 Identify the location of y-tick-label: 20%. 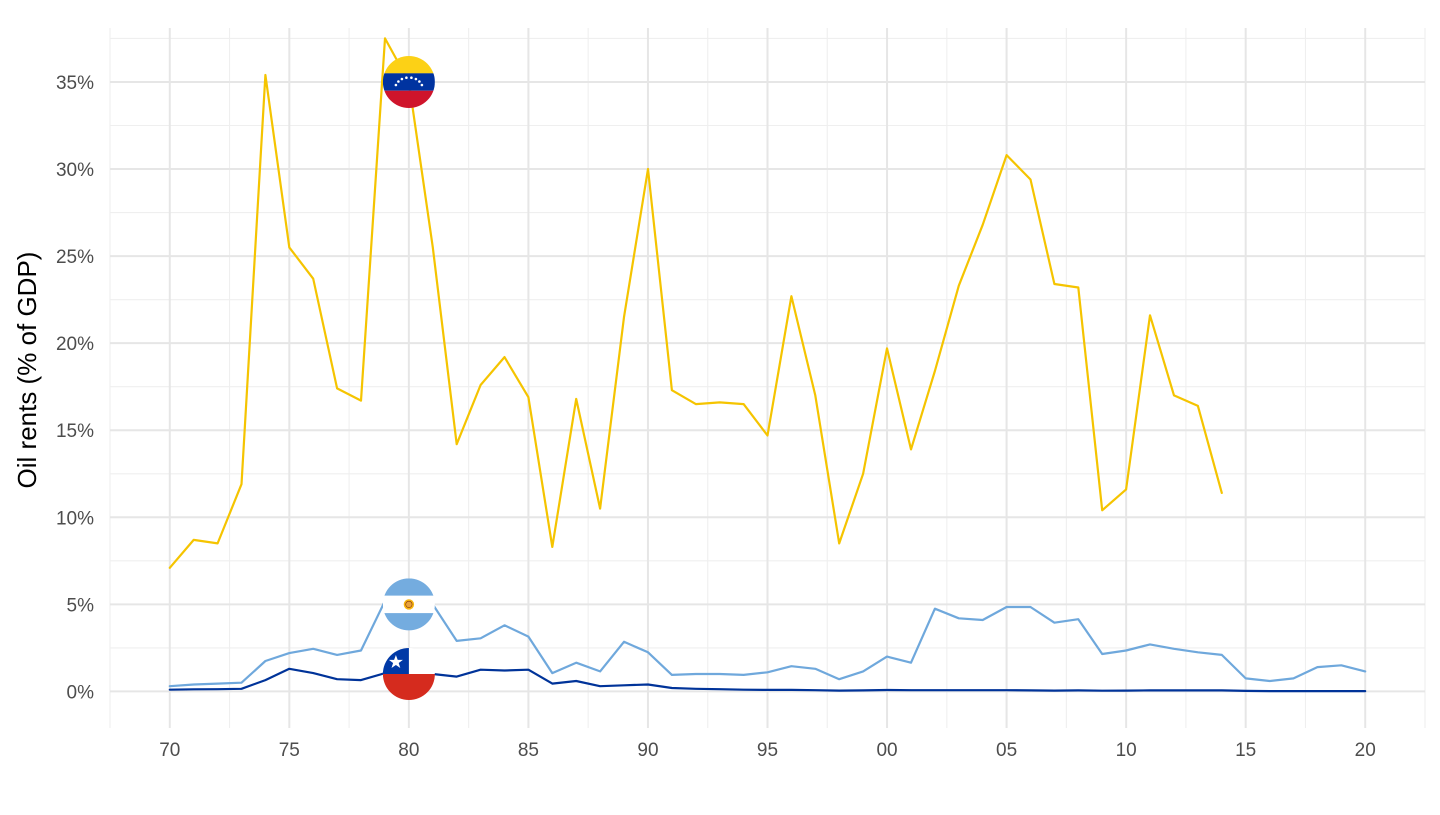
(75, 344).